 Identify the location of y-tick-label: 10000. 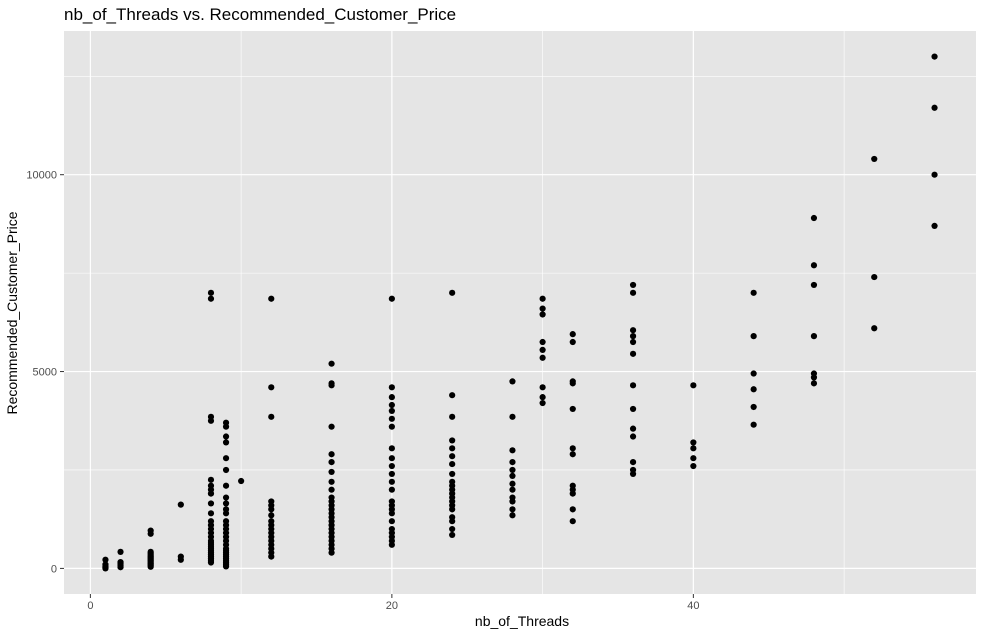
(41, 176).